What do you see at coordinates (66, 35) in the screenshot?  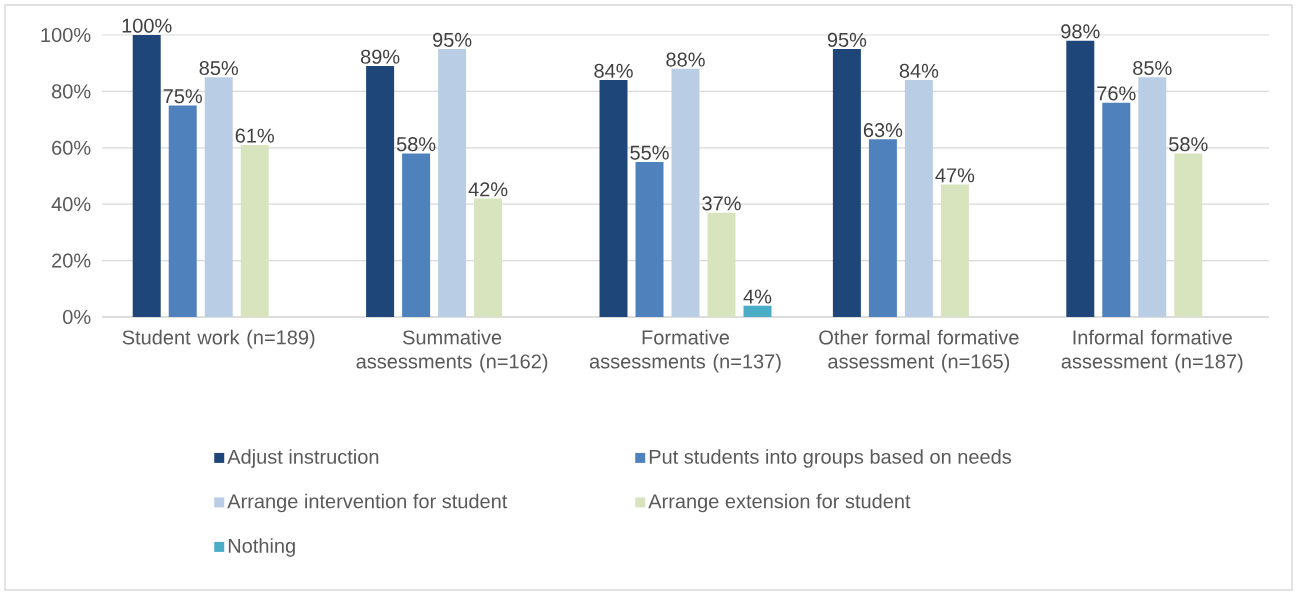 I see `y-tick-label: 100%` at bounding box center [66, 35].